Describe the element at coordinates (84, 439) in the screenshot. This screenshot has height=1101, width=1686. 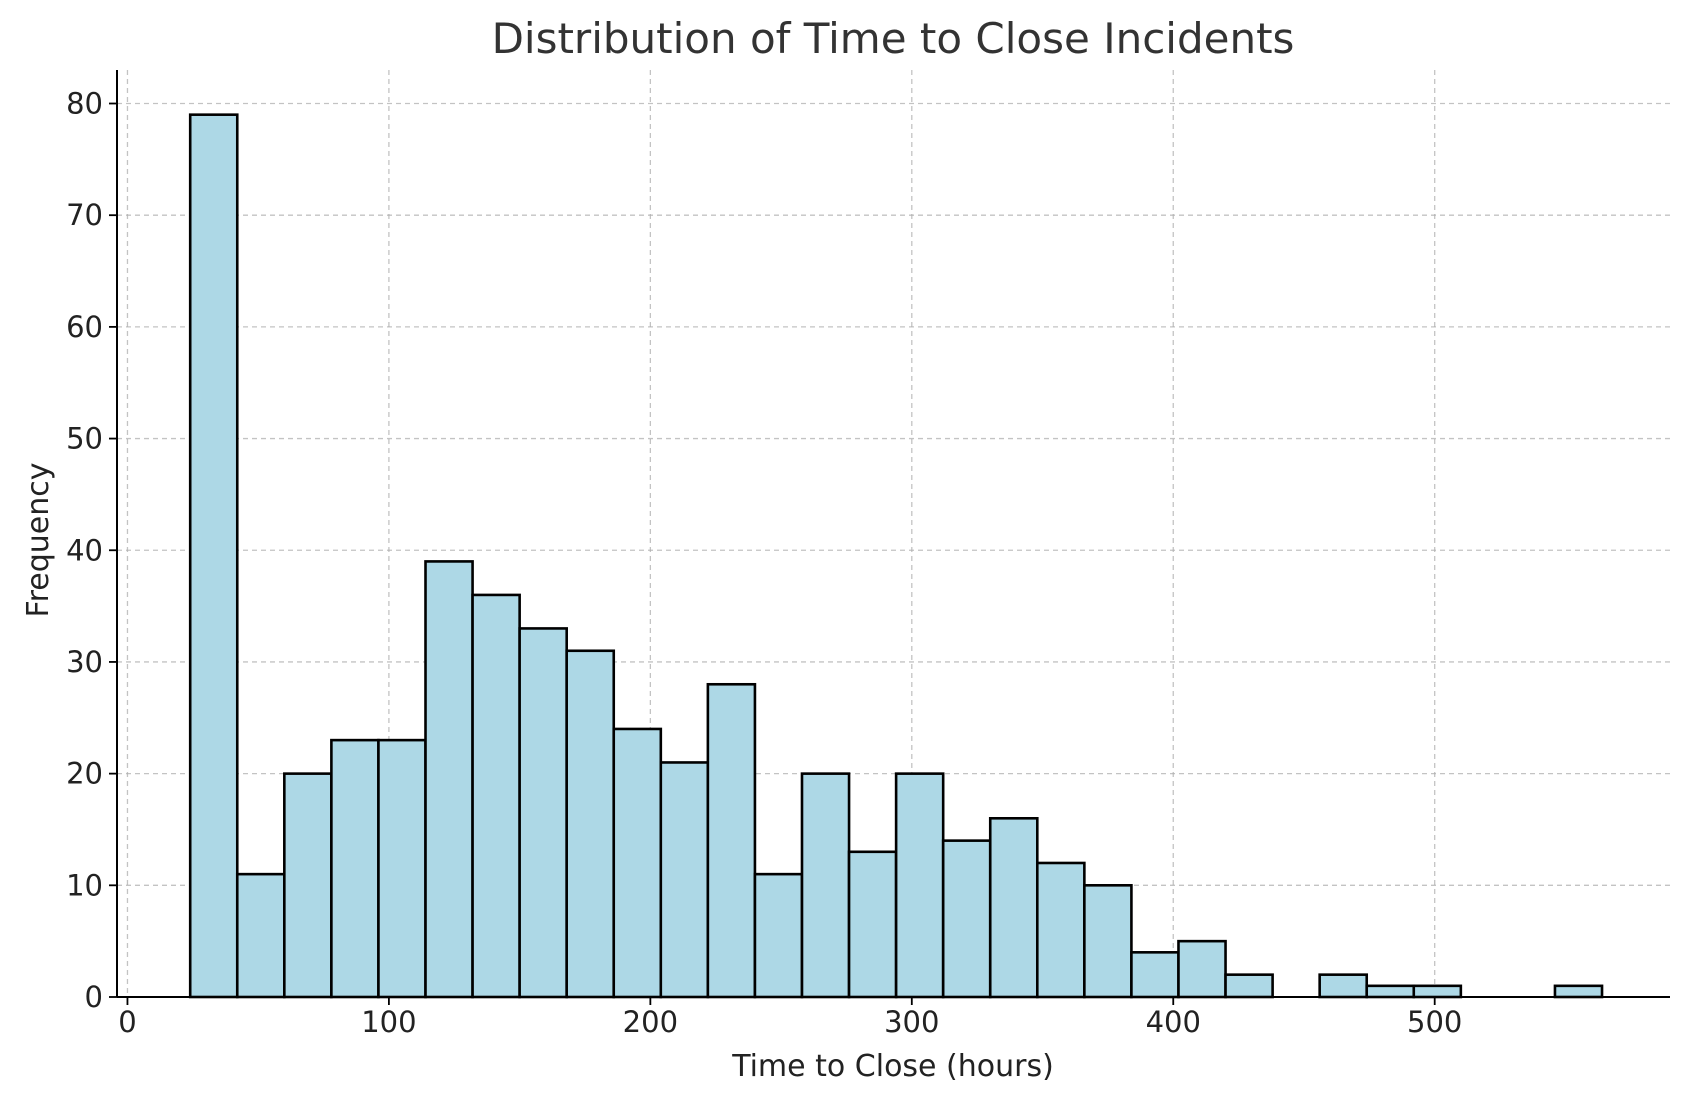
I see `y-tick-label: 50` at that location.